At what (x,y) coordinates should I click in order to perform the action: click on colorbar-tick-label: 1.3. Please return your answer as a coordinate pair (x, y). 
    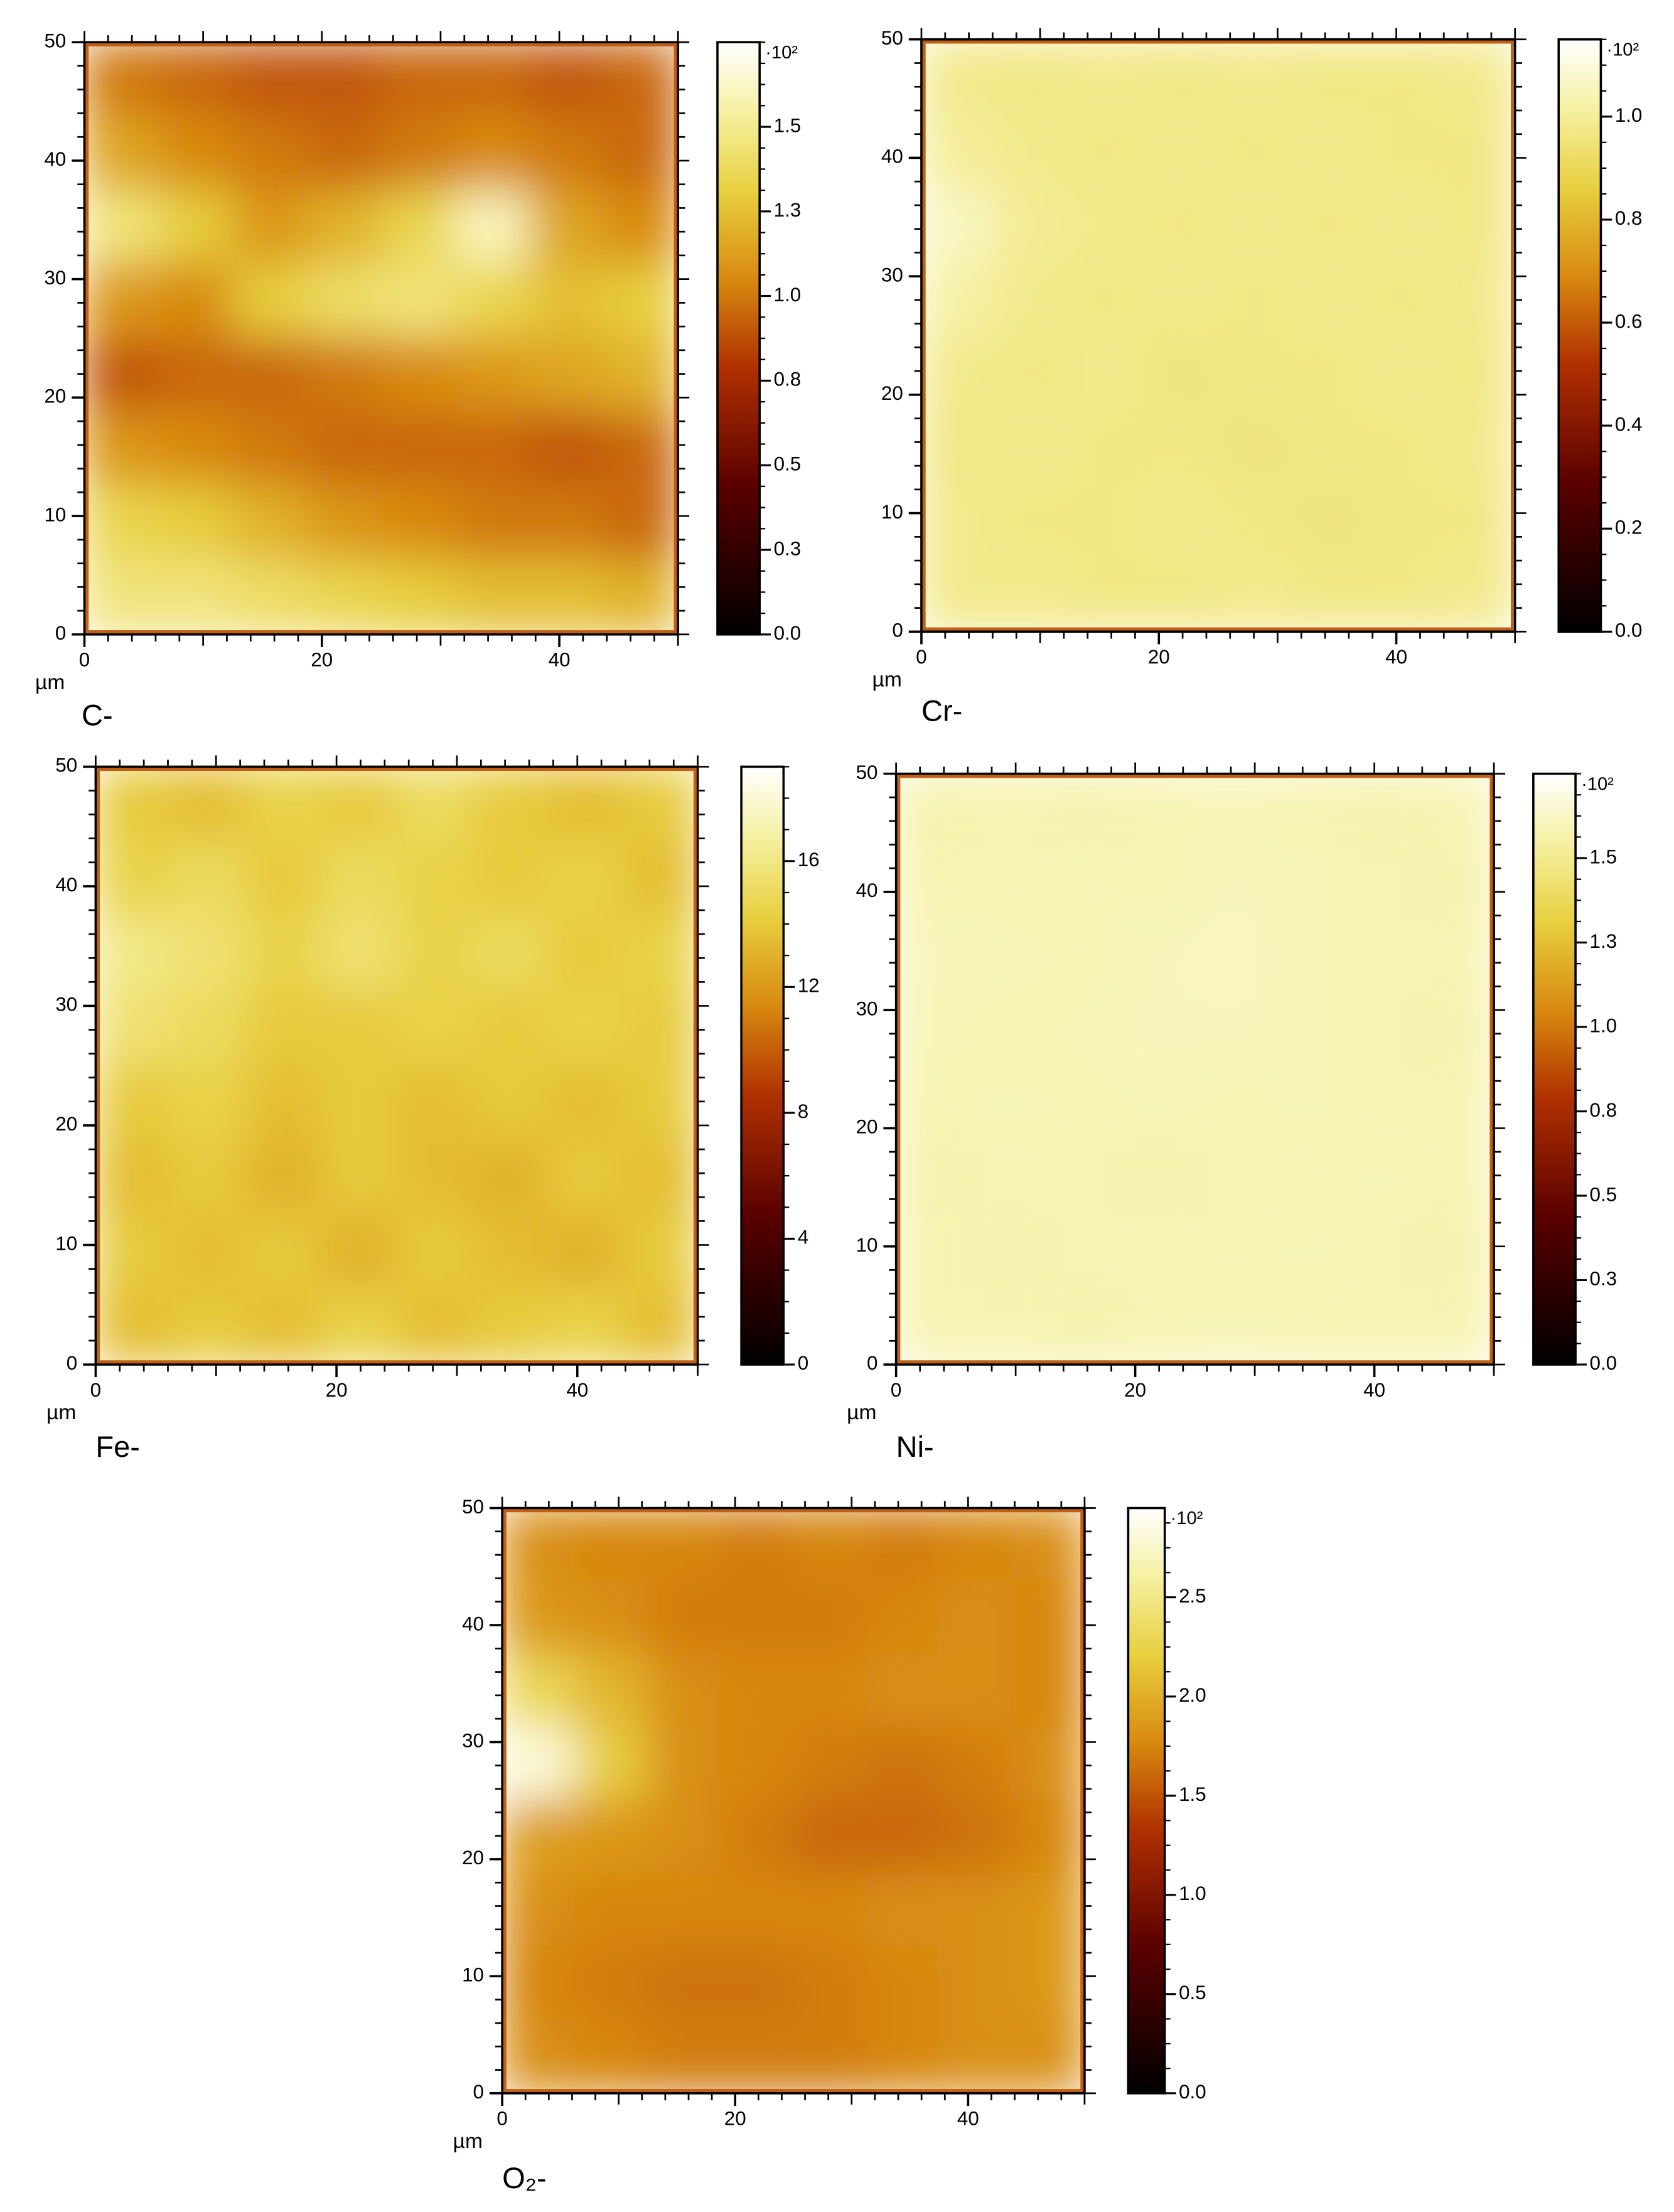
    Looking at the image, I should click on (1604, 941).